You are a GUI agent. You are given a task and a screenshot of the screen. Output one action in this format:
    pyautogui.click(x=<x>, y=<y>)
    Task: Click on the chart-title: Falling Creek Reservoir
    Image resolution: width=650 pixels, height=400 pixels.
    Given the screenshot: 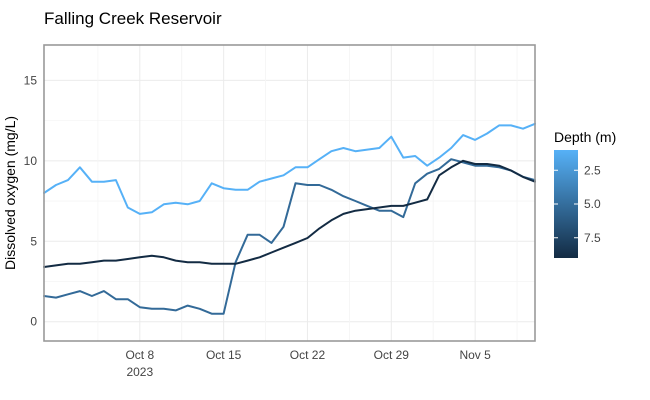 What is the action you would take?
    pyautogui.click(x=133, y=18)
    